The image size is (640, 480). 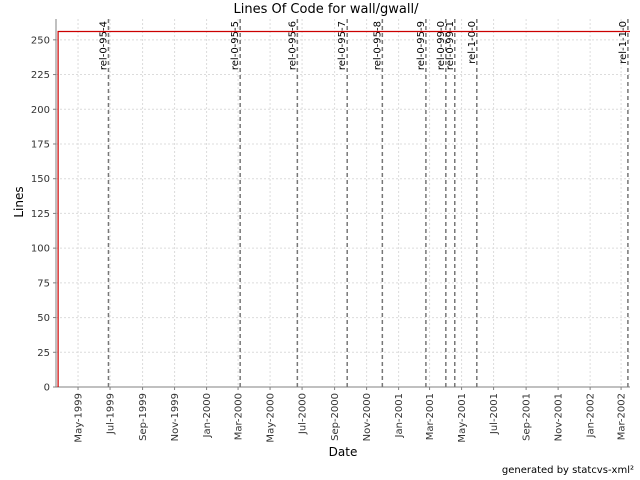 What do you see at coordinates (40, 75) in the screenshot?
I see `y-tick-label: 225` at bounding box center [40, 75].